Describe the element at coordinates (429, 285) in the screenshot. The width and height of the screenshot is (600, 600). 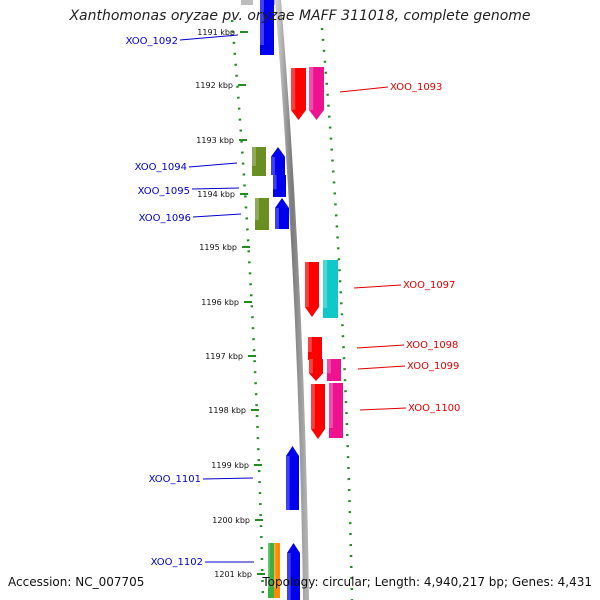
I see `gene-label: XOO_1097` at that location.